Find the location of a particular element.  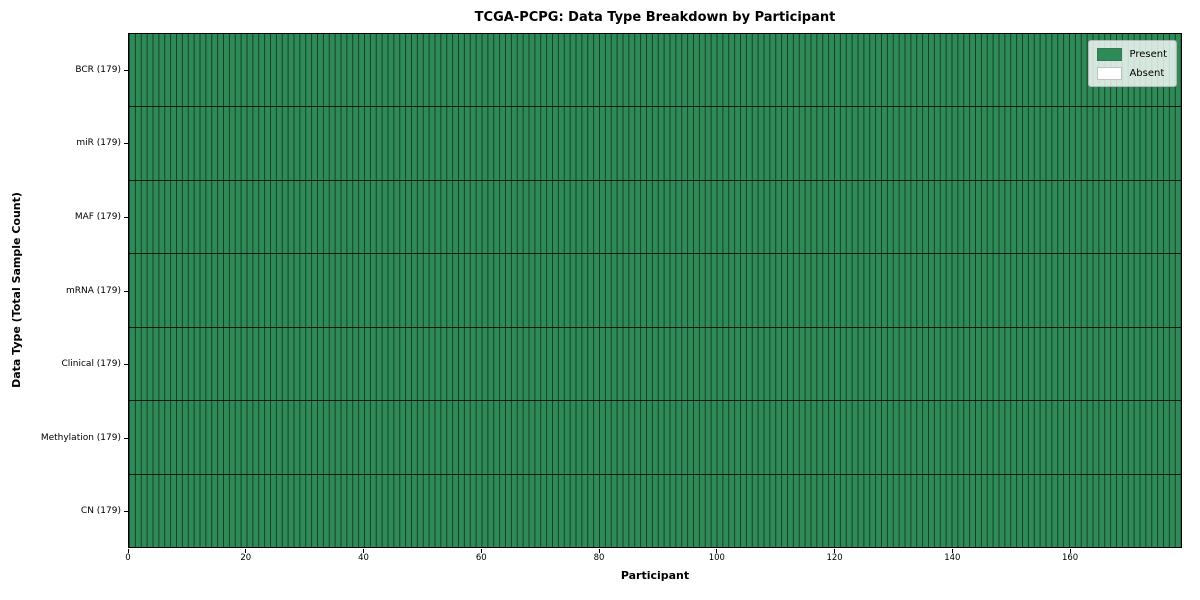

heatmap-row-miR is located at coordinates (655, 143).